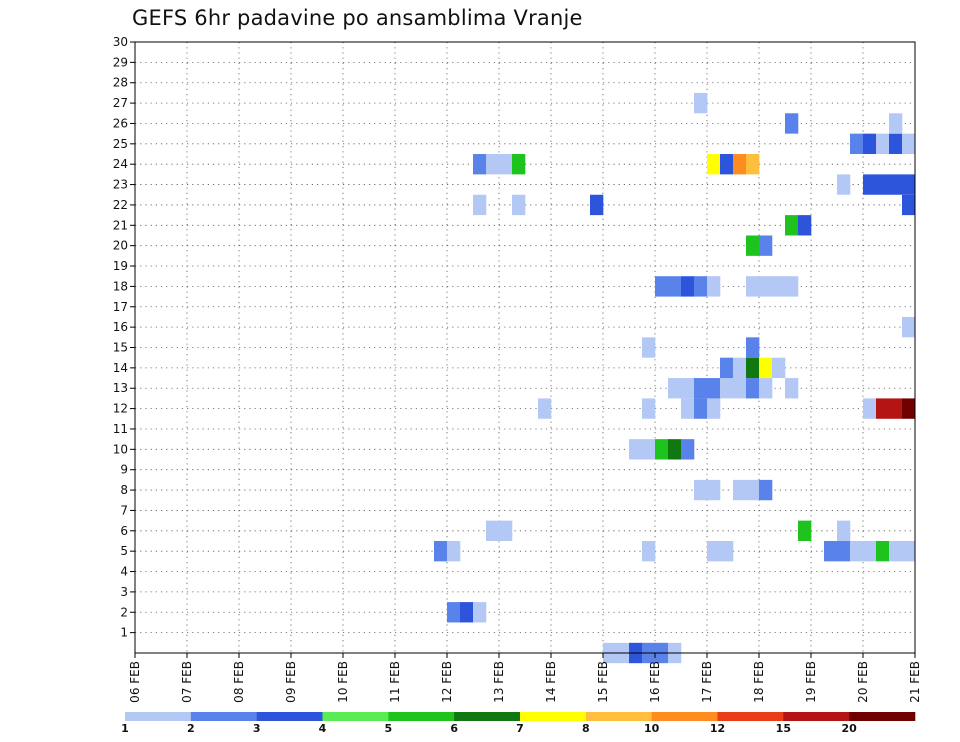  I want to click on y-tick-label: 6, so click(124, 531).